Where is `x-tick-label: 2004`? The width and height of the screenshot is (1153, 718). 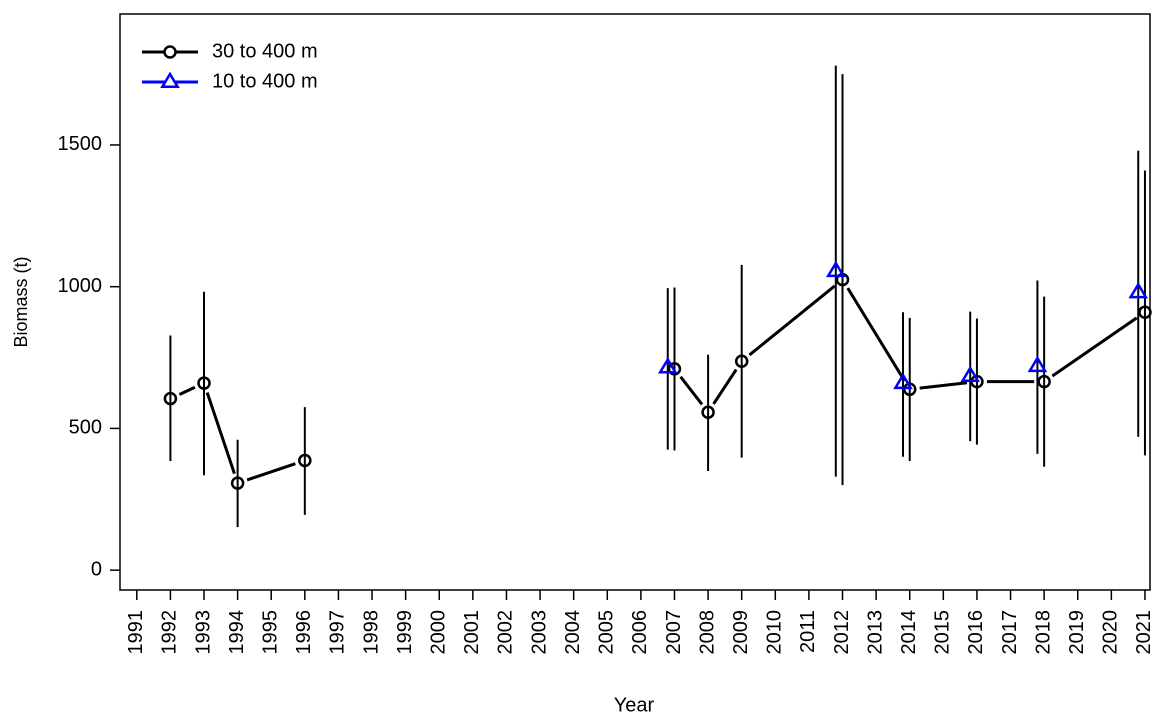 x-tick-label: 2004 is located at coordinates (573, 632).